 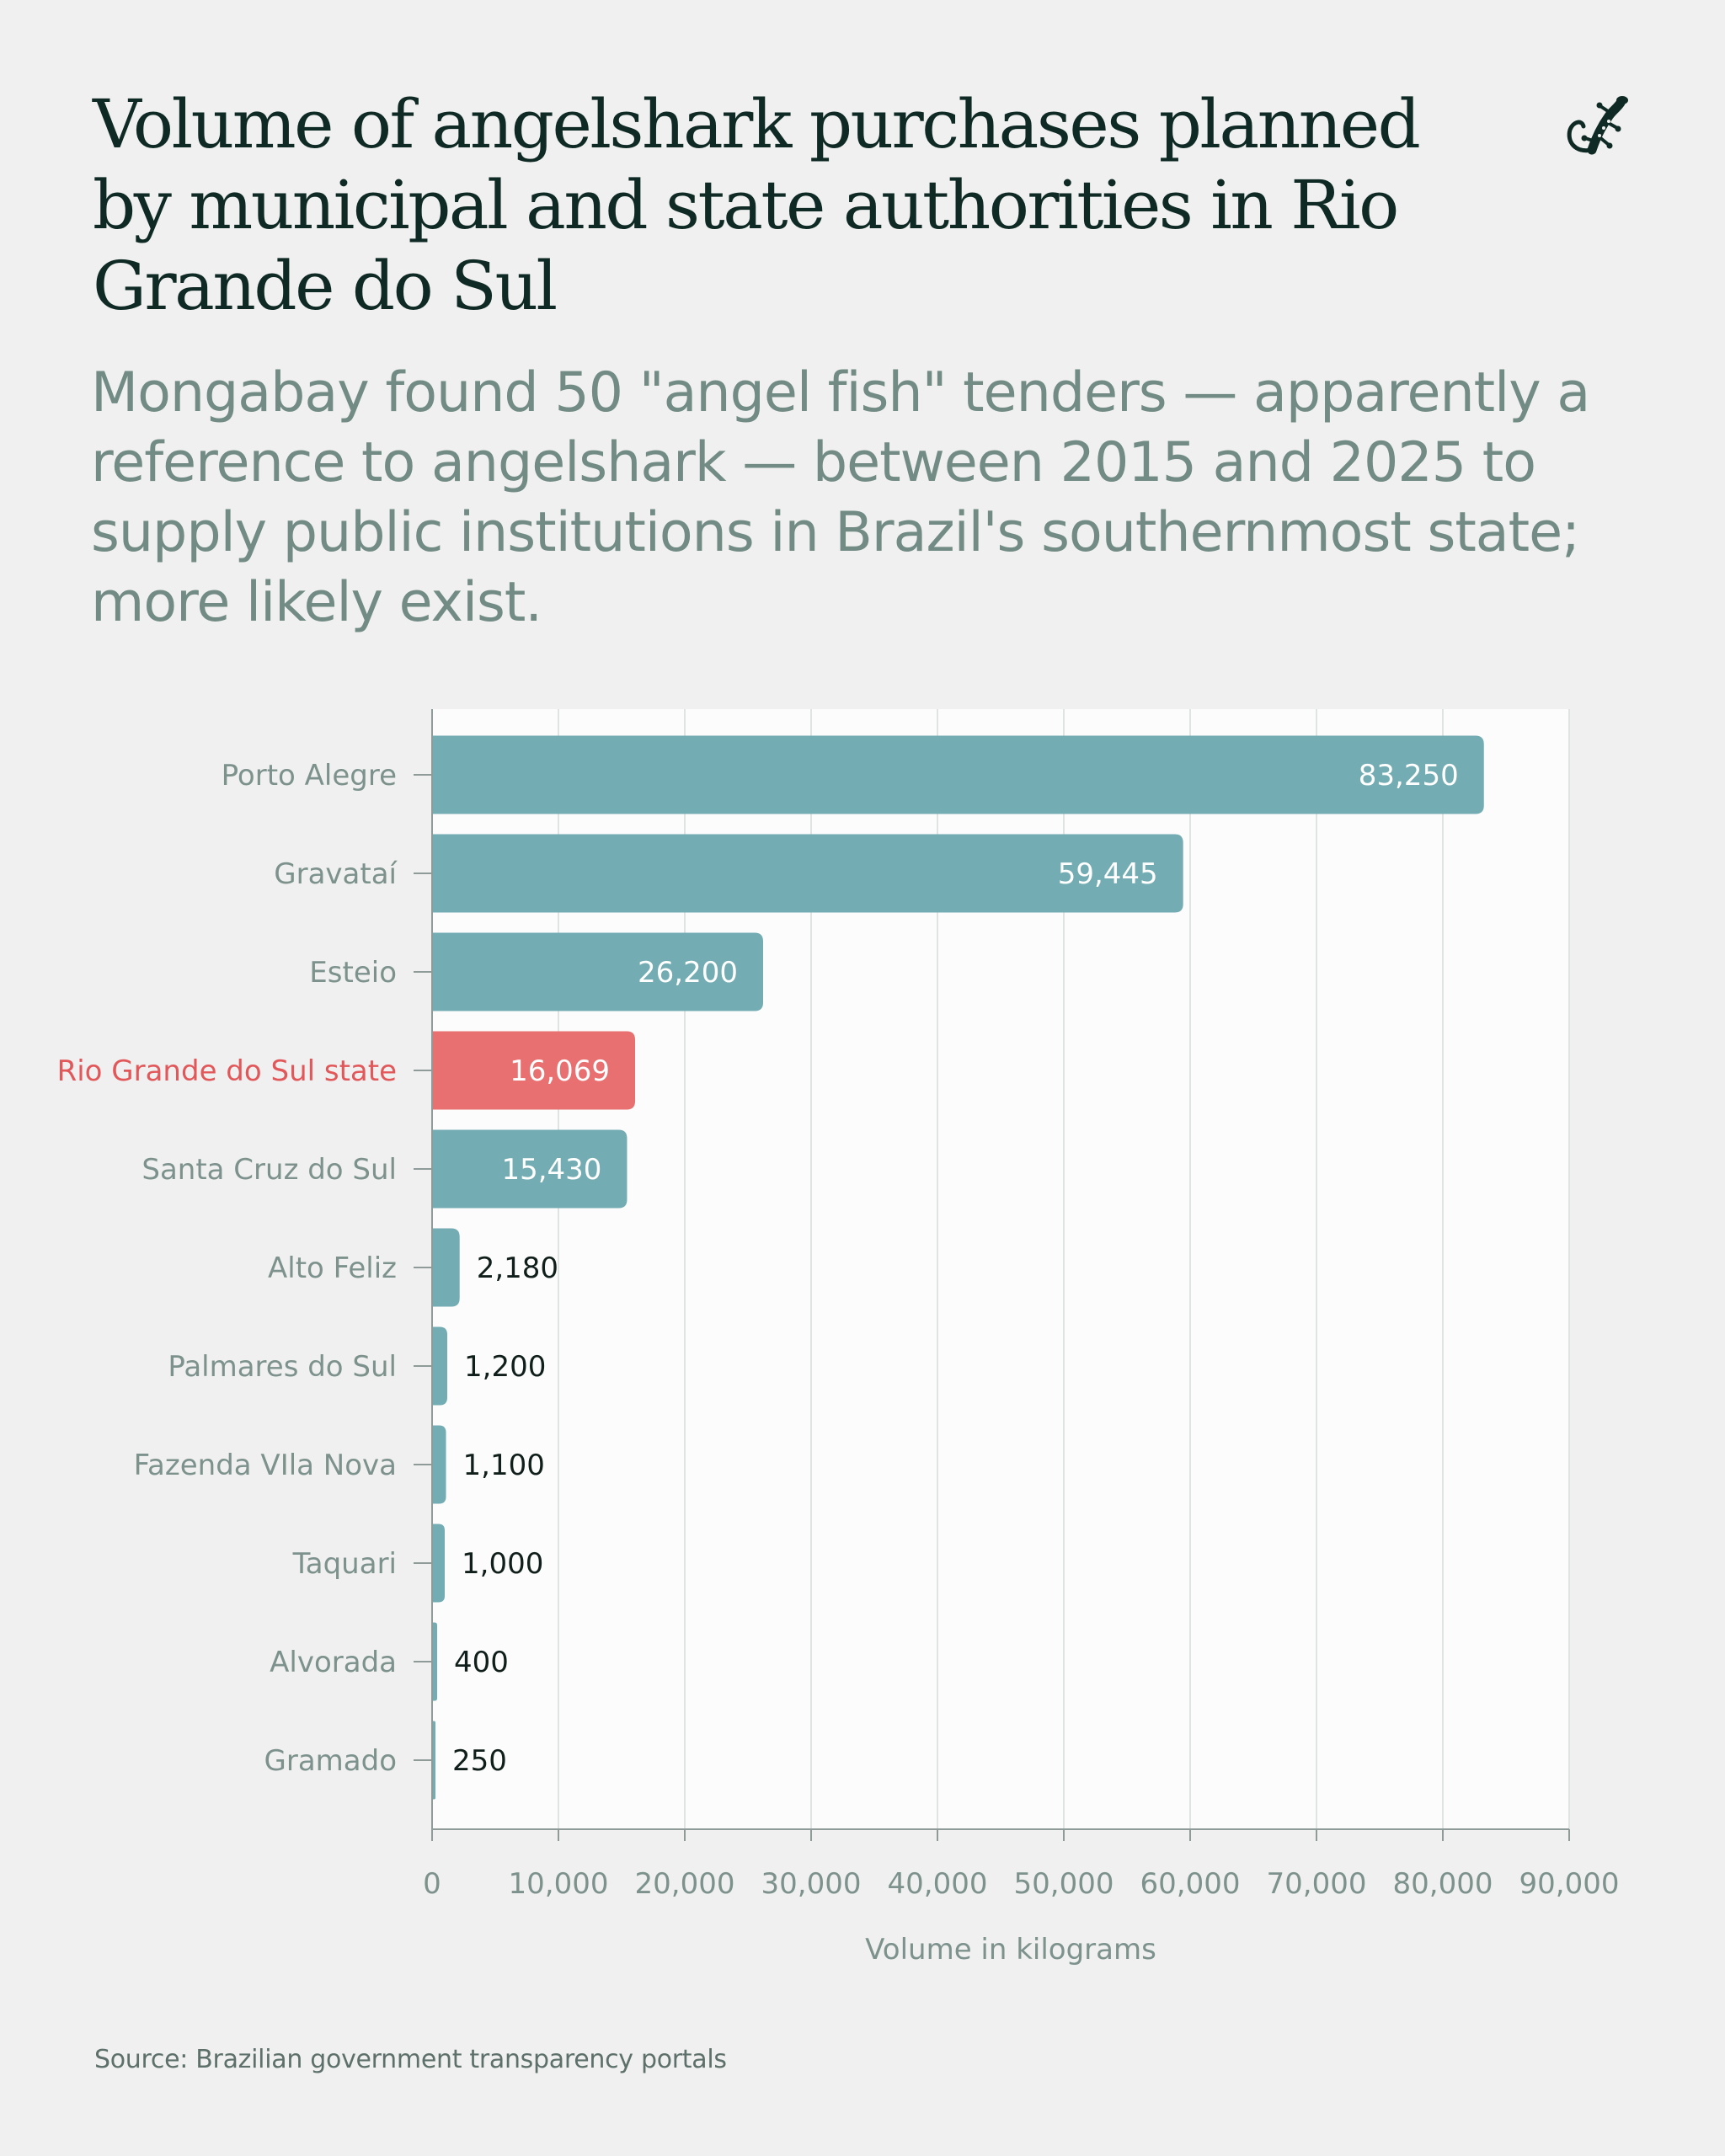 I want to click on x-tick-label: 40,000, so click(x=938, y=1884).